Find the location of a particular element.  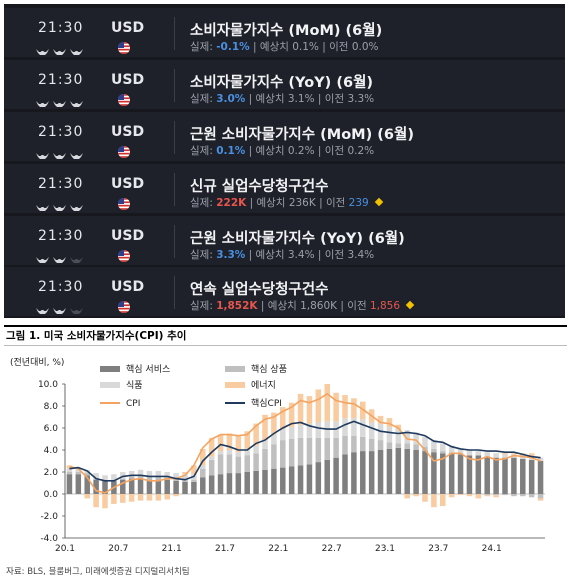

event-values: 실제: 222K | 예상치 236K | 이전 239 is located at coordinates (286, 202).